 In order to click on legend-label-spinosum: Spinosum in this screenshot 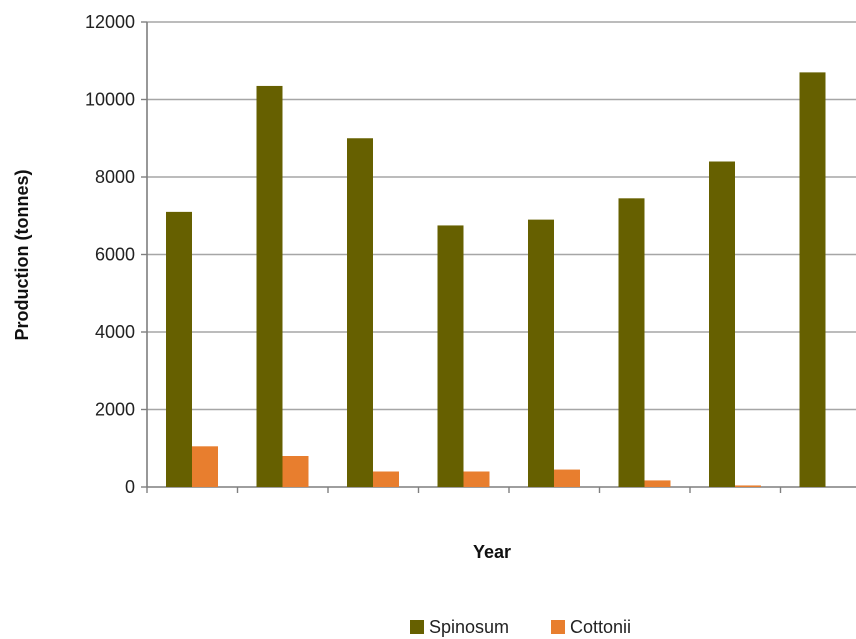, I will do `click(469, 627)`.